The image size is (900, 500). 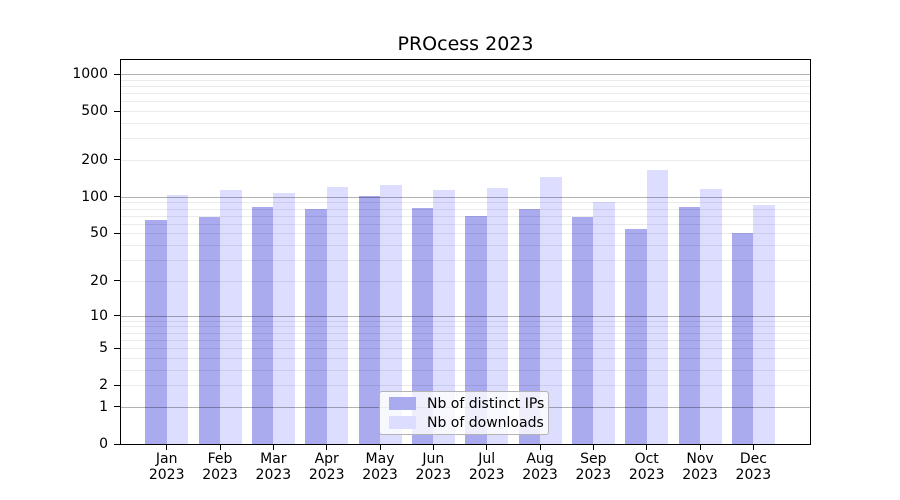 I want to click on x-tick-label: Apr 2023, so click(x=327, y=467).